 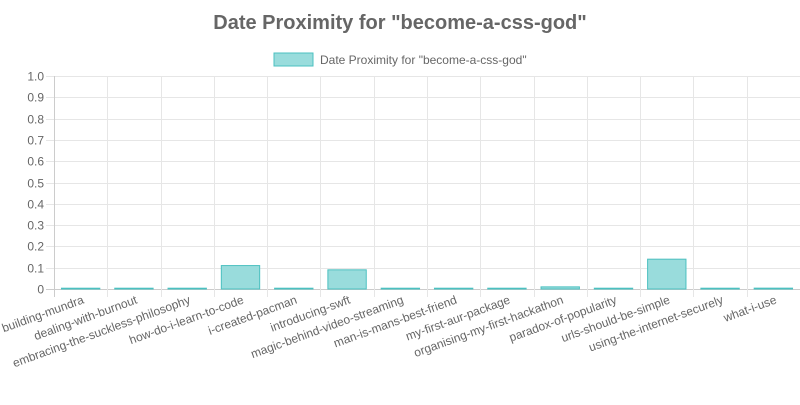 What do you see at coordinates (35, 141) in the screenshot?
I see `y-tick-label: 0.7` at bounding box center [35, 141].